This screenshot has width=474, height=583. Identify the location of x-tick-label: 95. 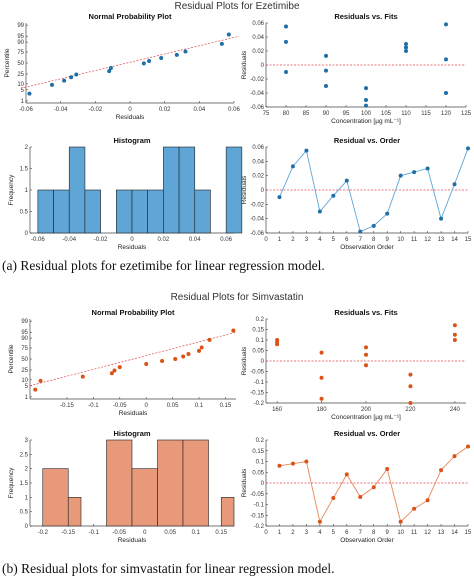
(346, 114).